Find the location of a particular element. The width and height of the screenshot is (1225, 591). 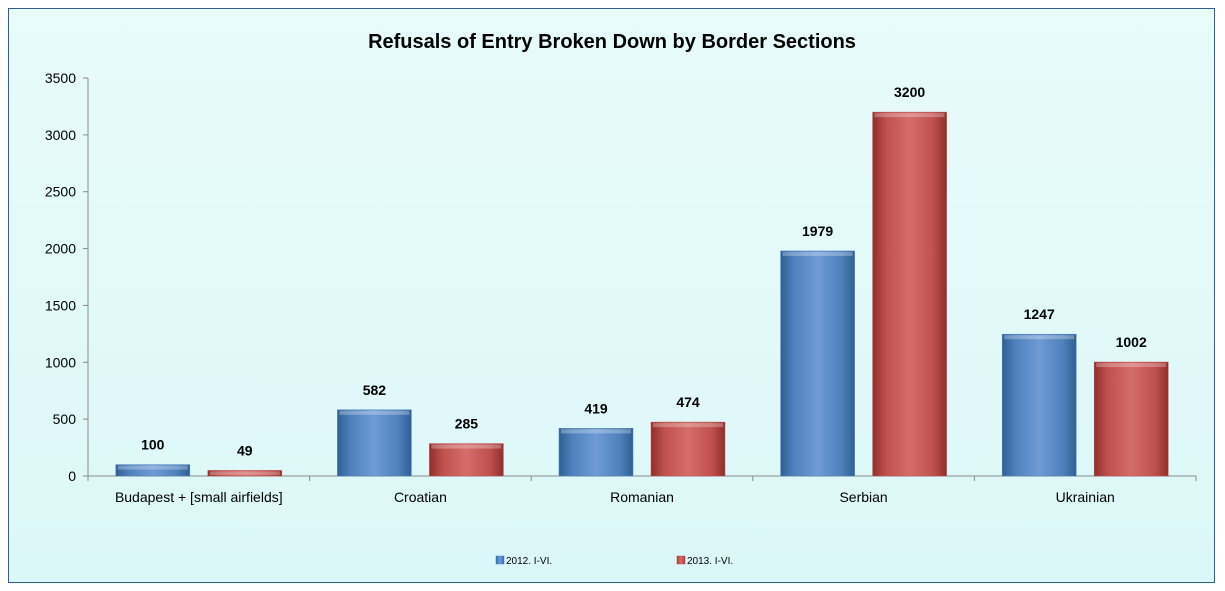

x-category-label: Croatian is located at coordinates (420, 497).